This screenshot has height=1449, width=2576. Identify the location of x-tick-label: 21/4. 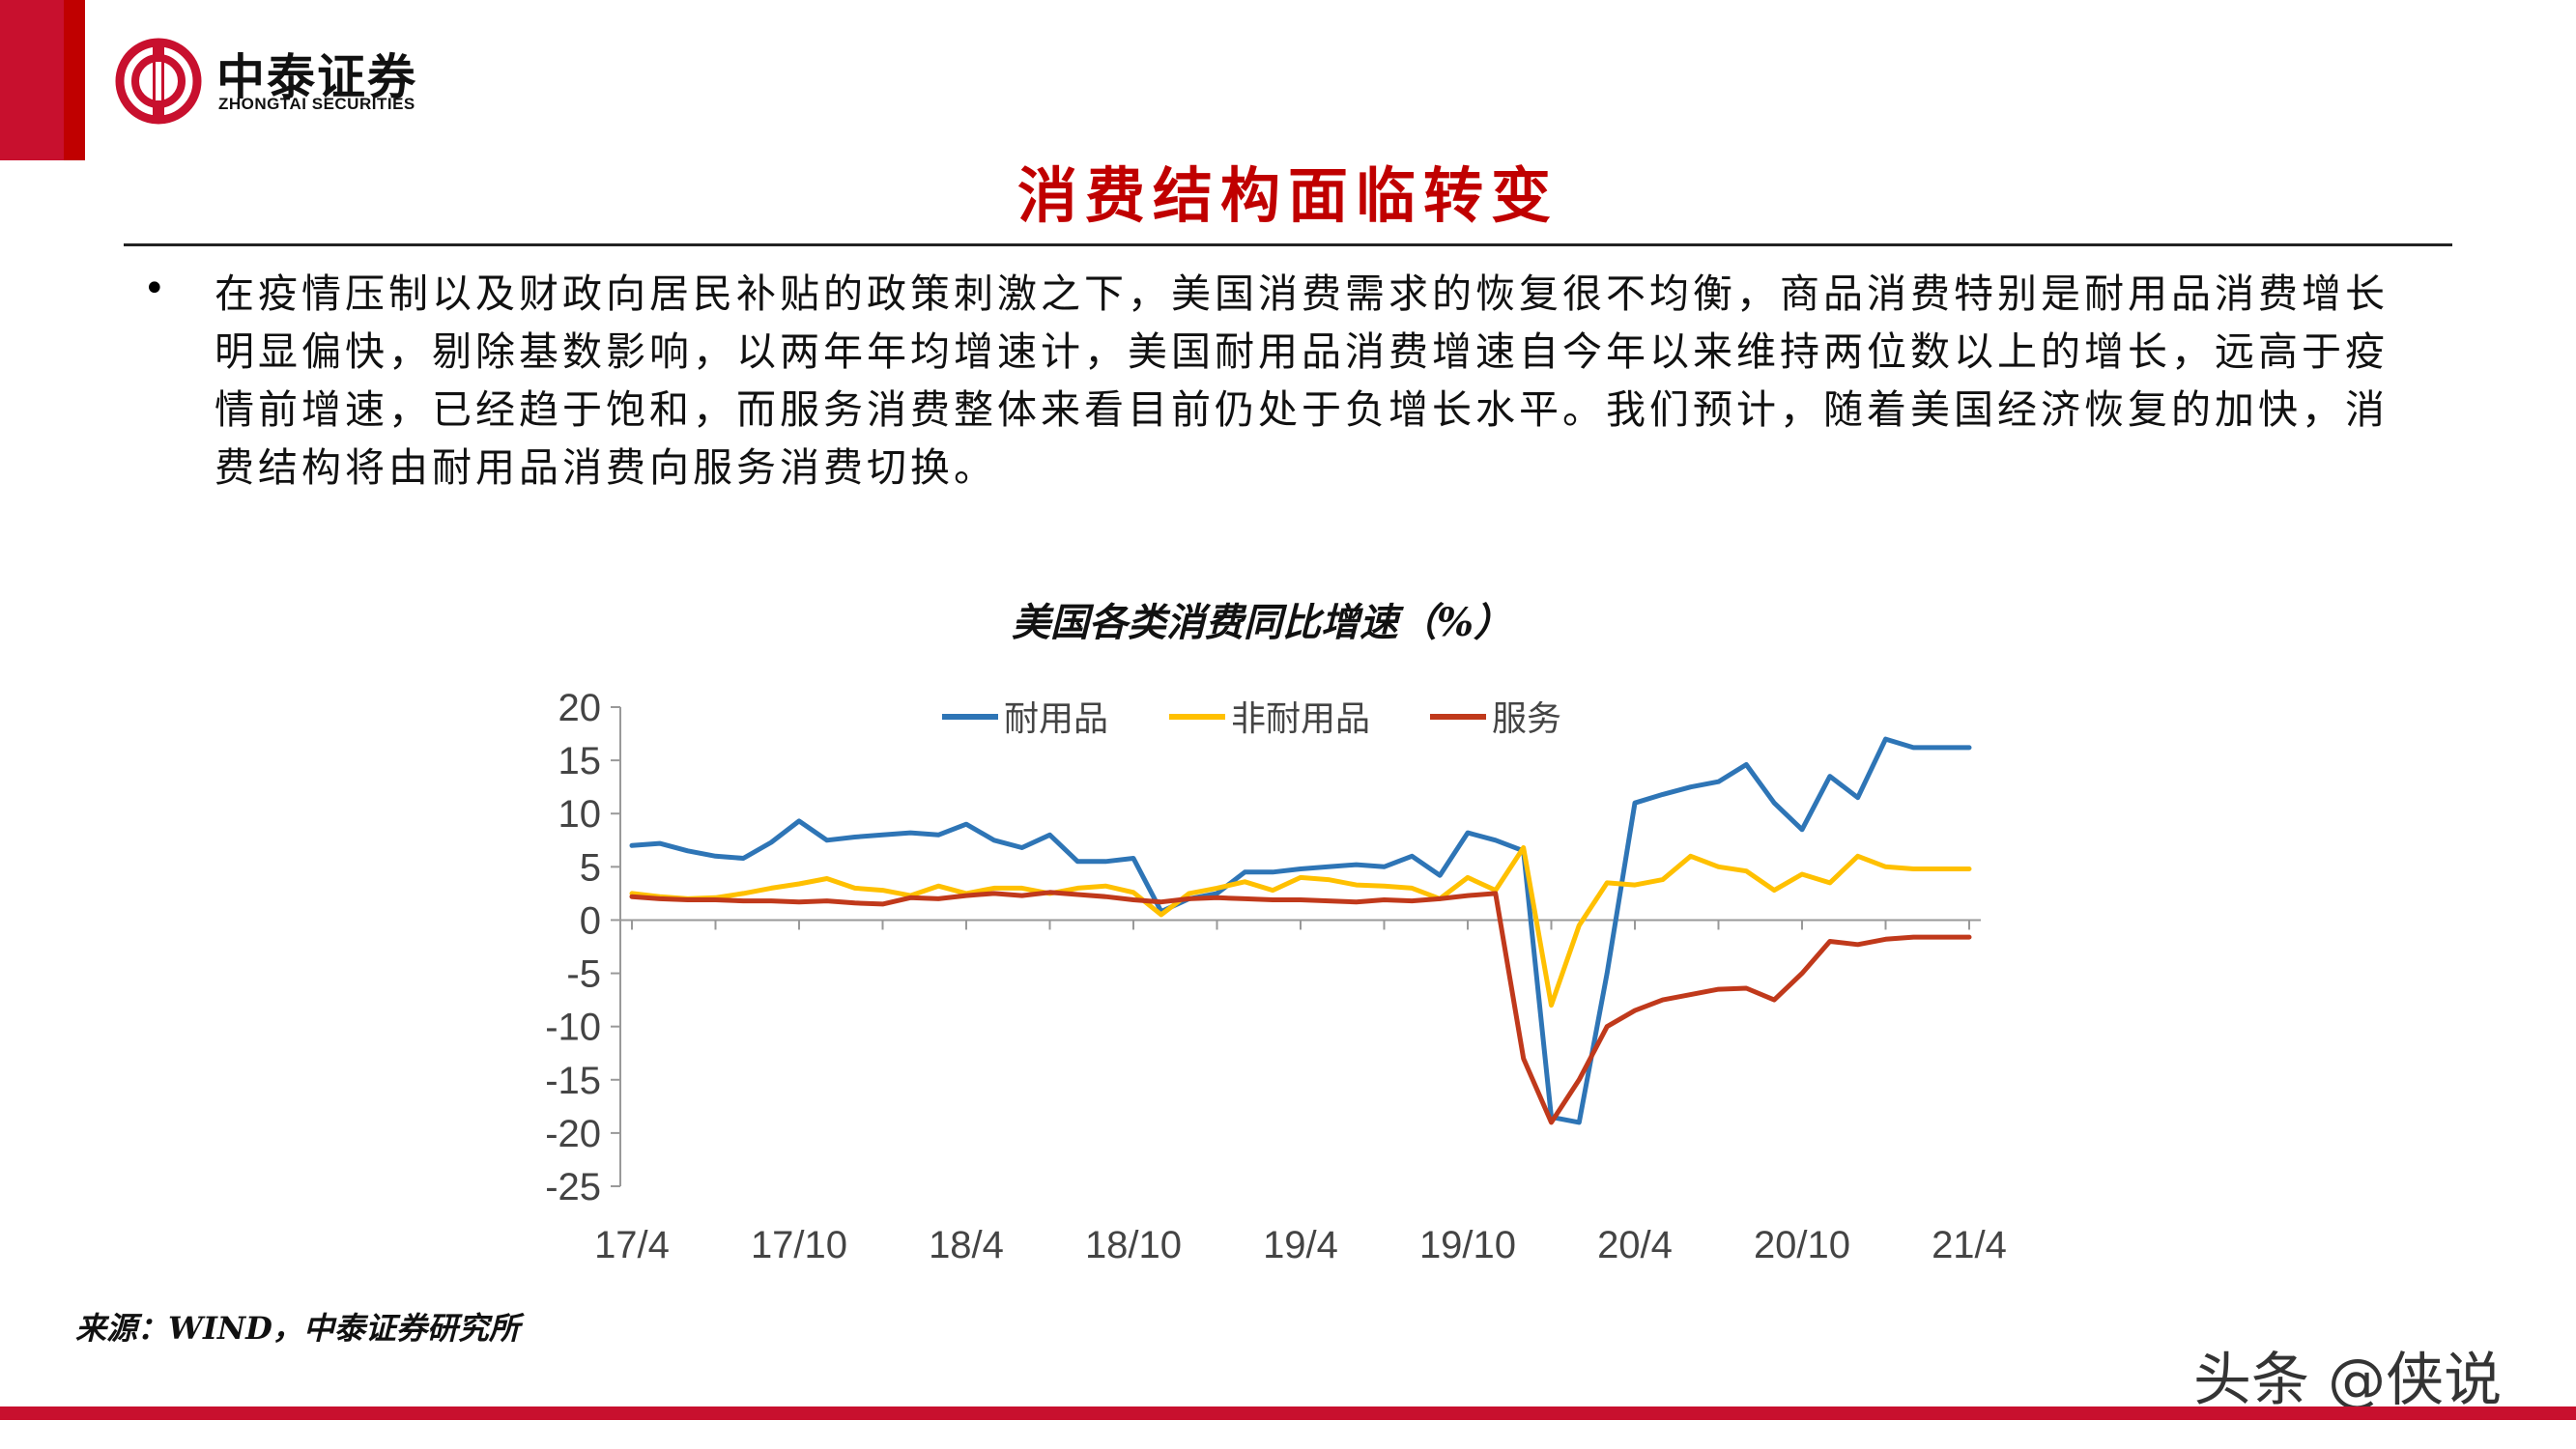
(1970, 1245).